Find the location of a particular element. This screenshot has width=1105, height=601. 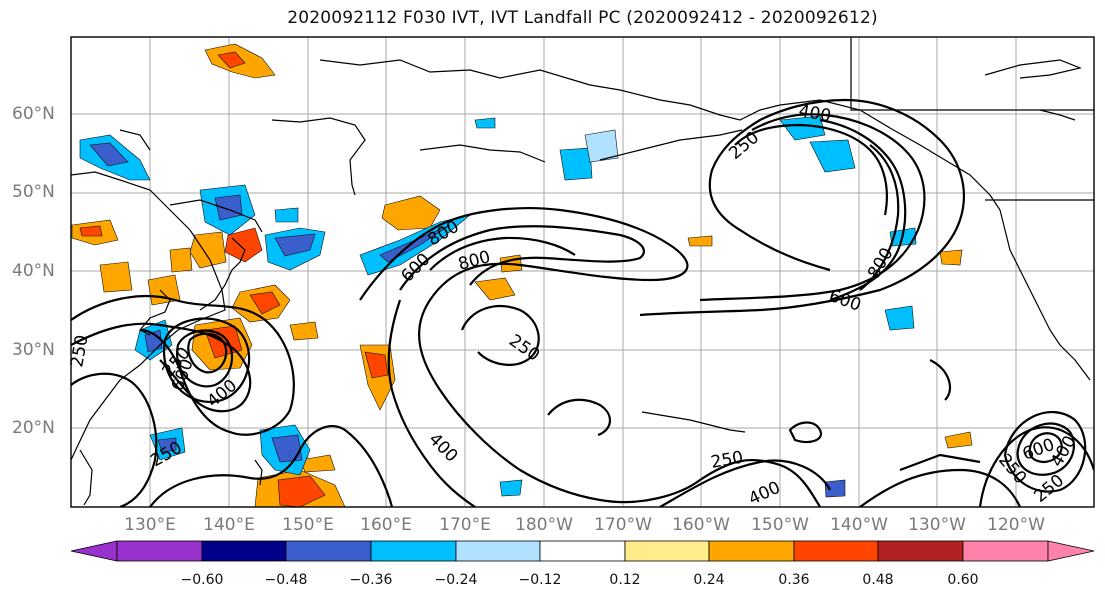

colorbar-tick: −0.24 is located at coordinates (456, 580).